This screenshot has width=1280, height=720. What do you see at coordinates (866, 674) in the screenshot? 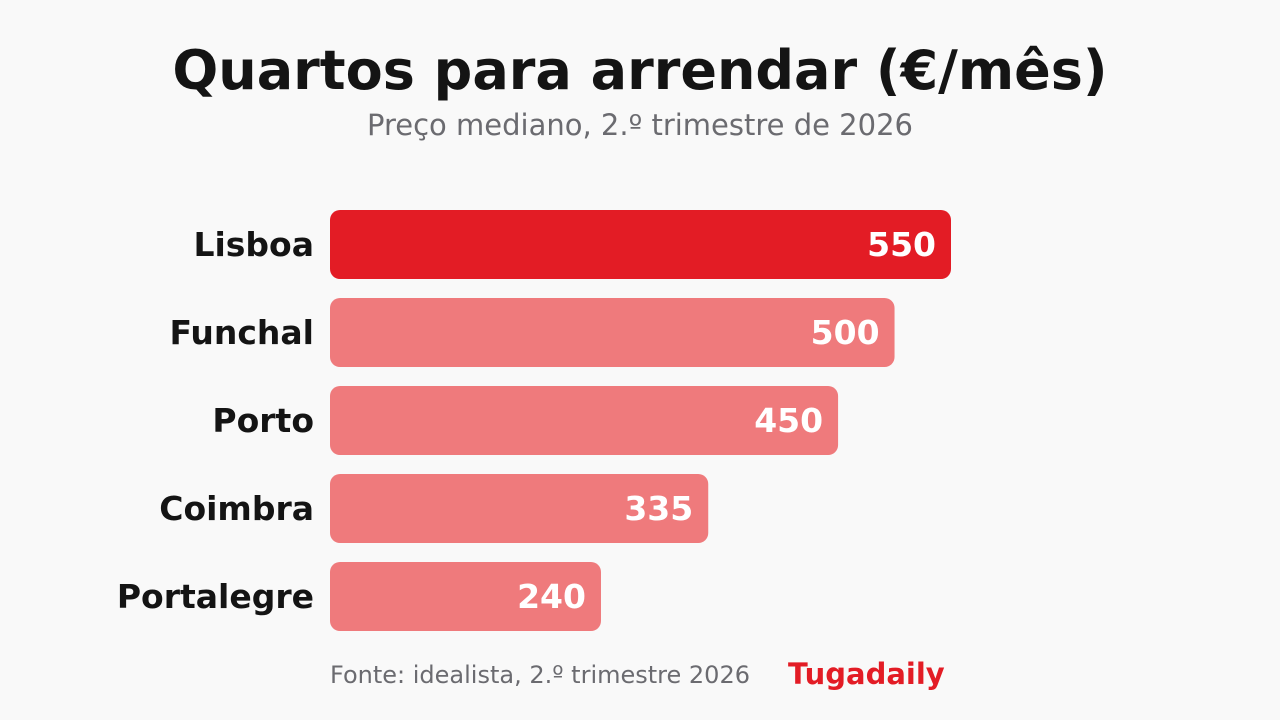
I see `brand-logo-text: Tugadaily` at bounding box center [866, 674].